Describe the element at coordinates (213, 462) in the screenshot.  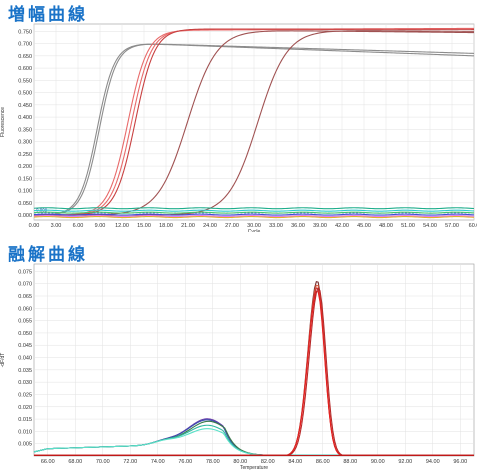
I see `melt-x-tick-label: 78.00` at that location.